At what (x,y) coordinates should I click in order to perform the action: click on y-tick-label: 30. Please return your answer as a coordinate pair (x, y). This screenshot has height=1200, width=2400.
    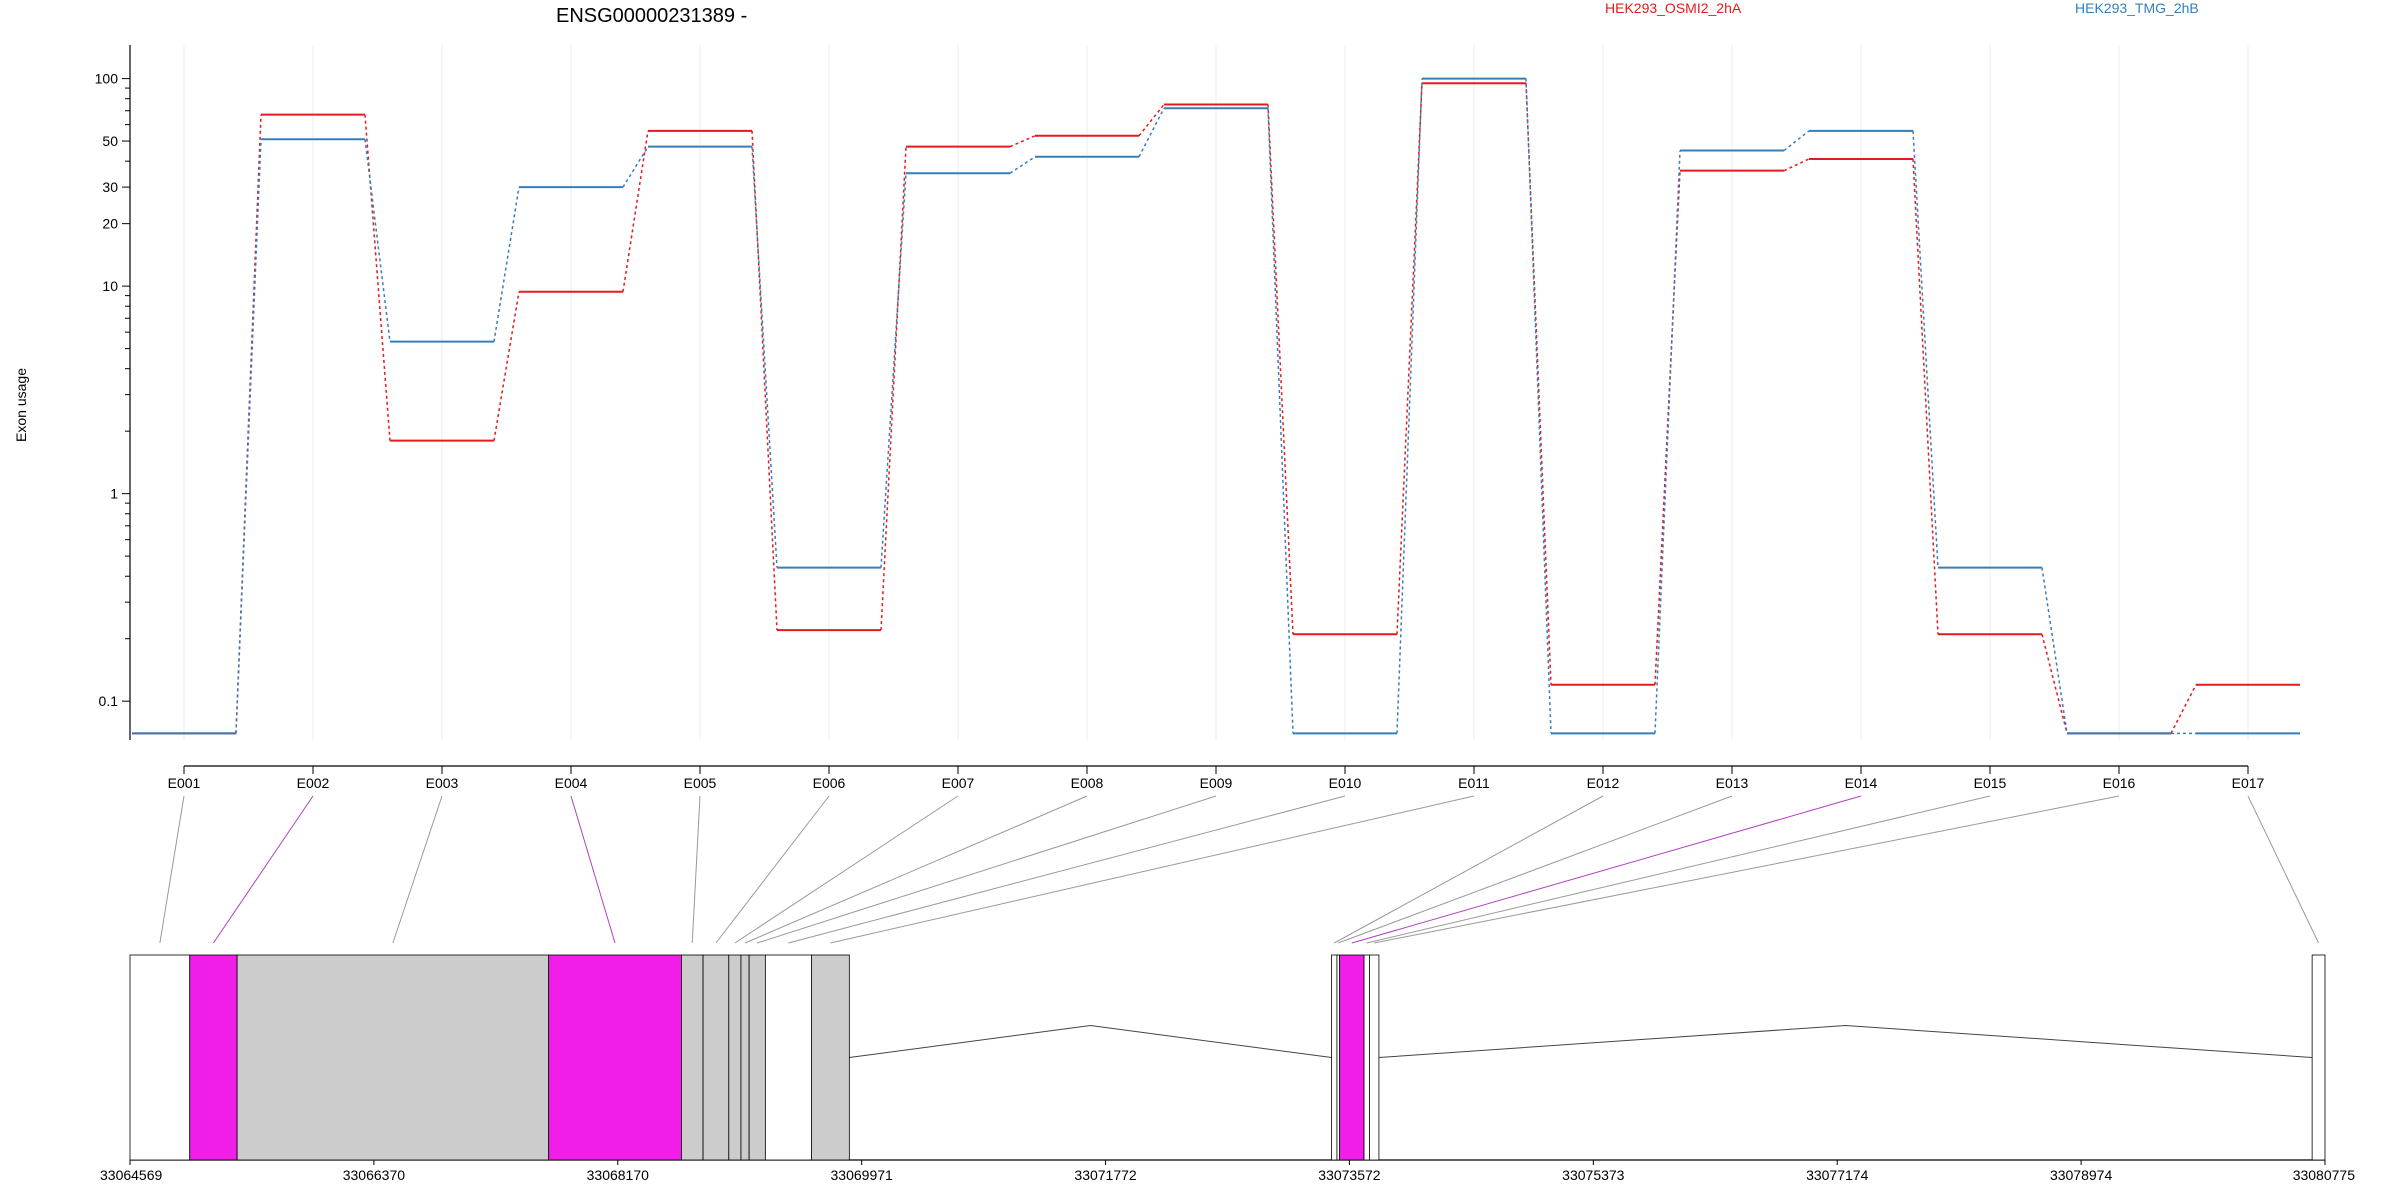
    Looking at the image, I should click on (110, 187).